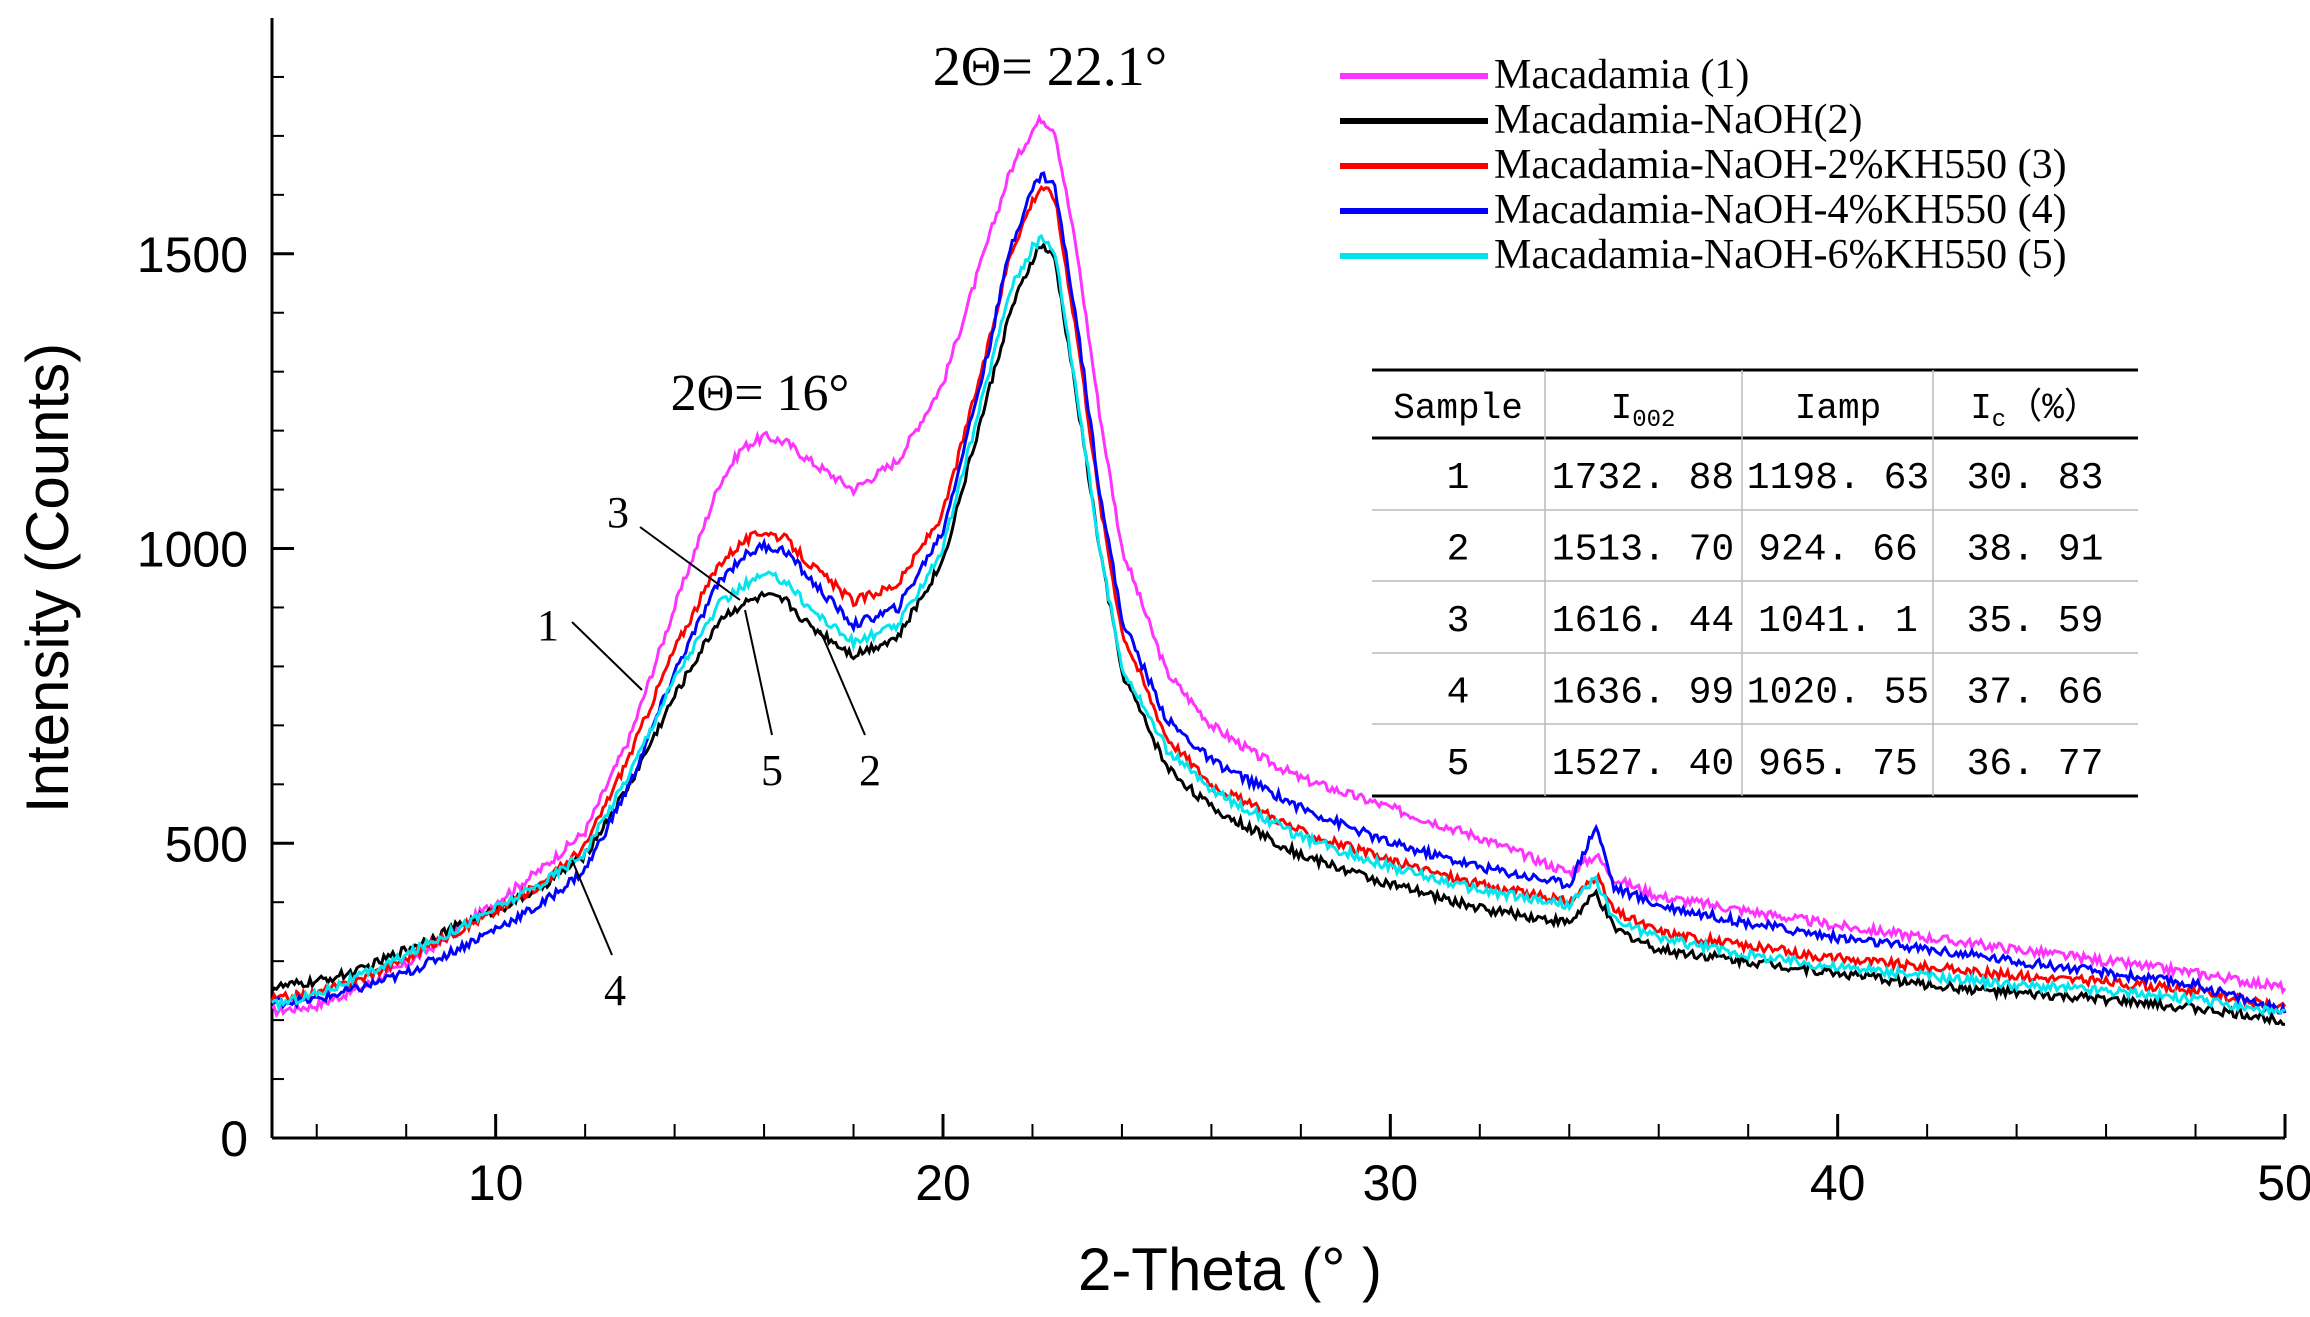  Describe the element at coordinates (1643, 550) in the screenshot. I see `table-cell: 1513. 70` at that location.